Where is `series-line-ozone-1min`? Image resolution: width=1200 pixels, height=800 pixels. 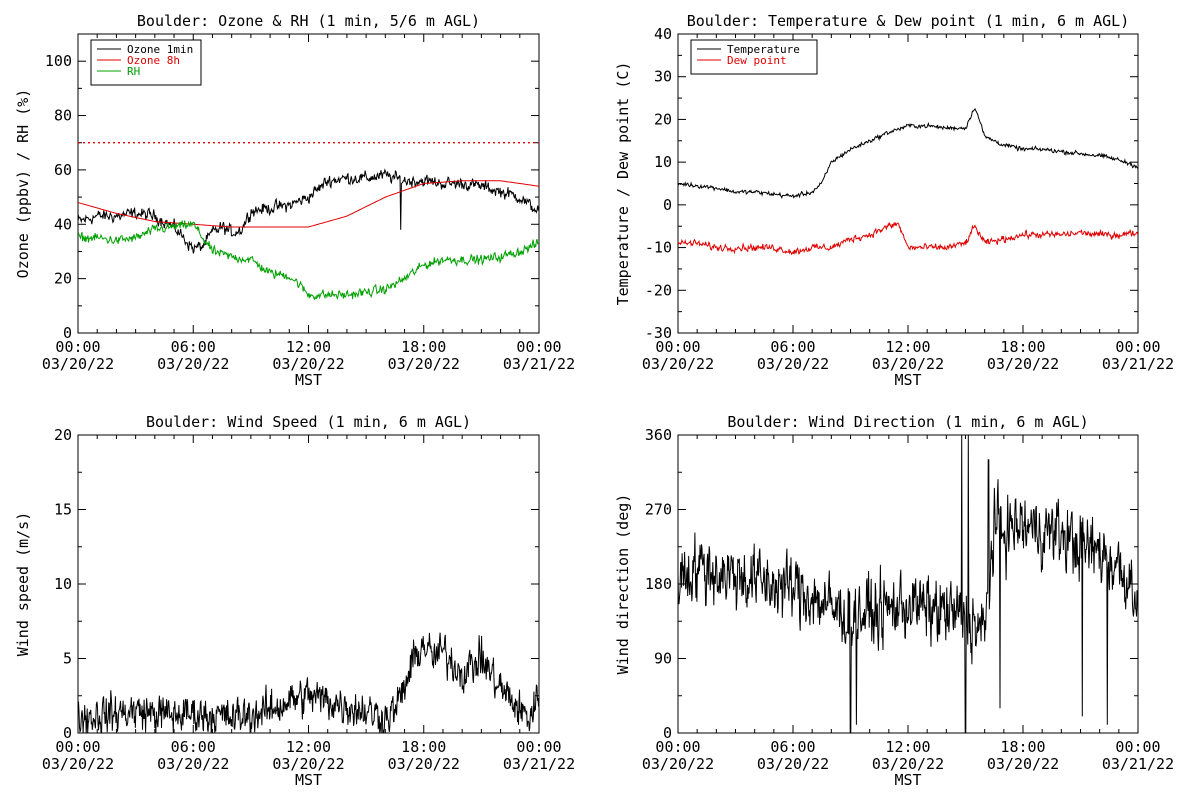 series-line-ozone-1min is located at coordinates (308, 211).